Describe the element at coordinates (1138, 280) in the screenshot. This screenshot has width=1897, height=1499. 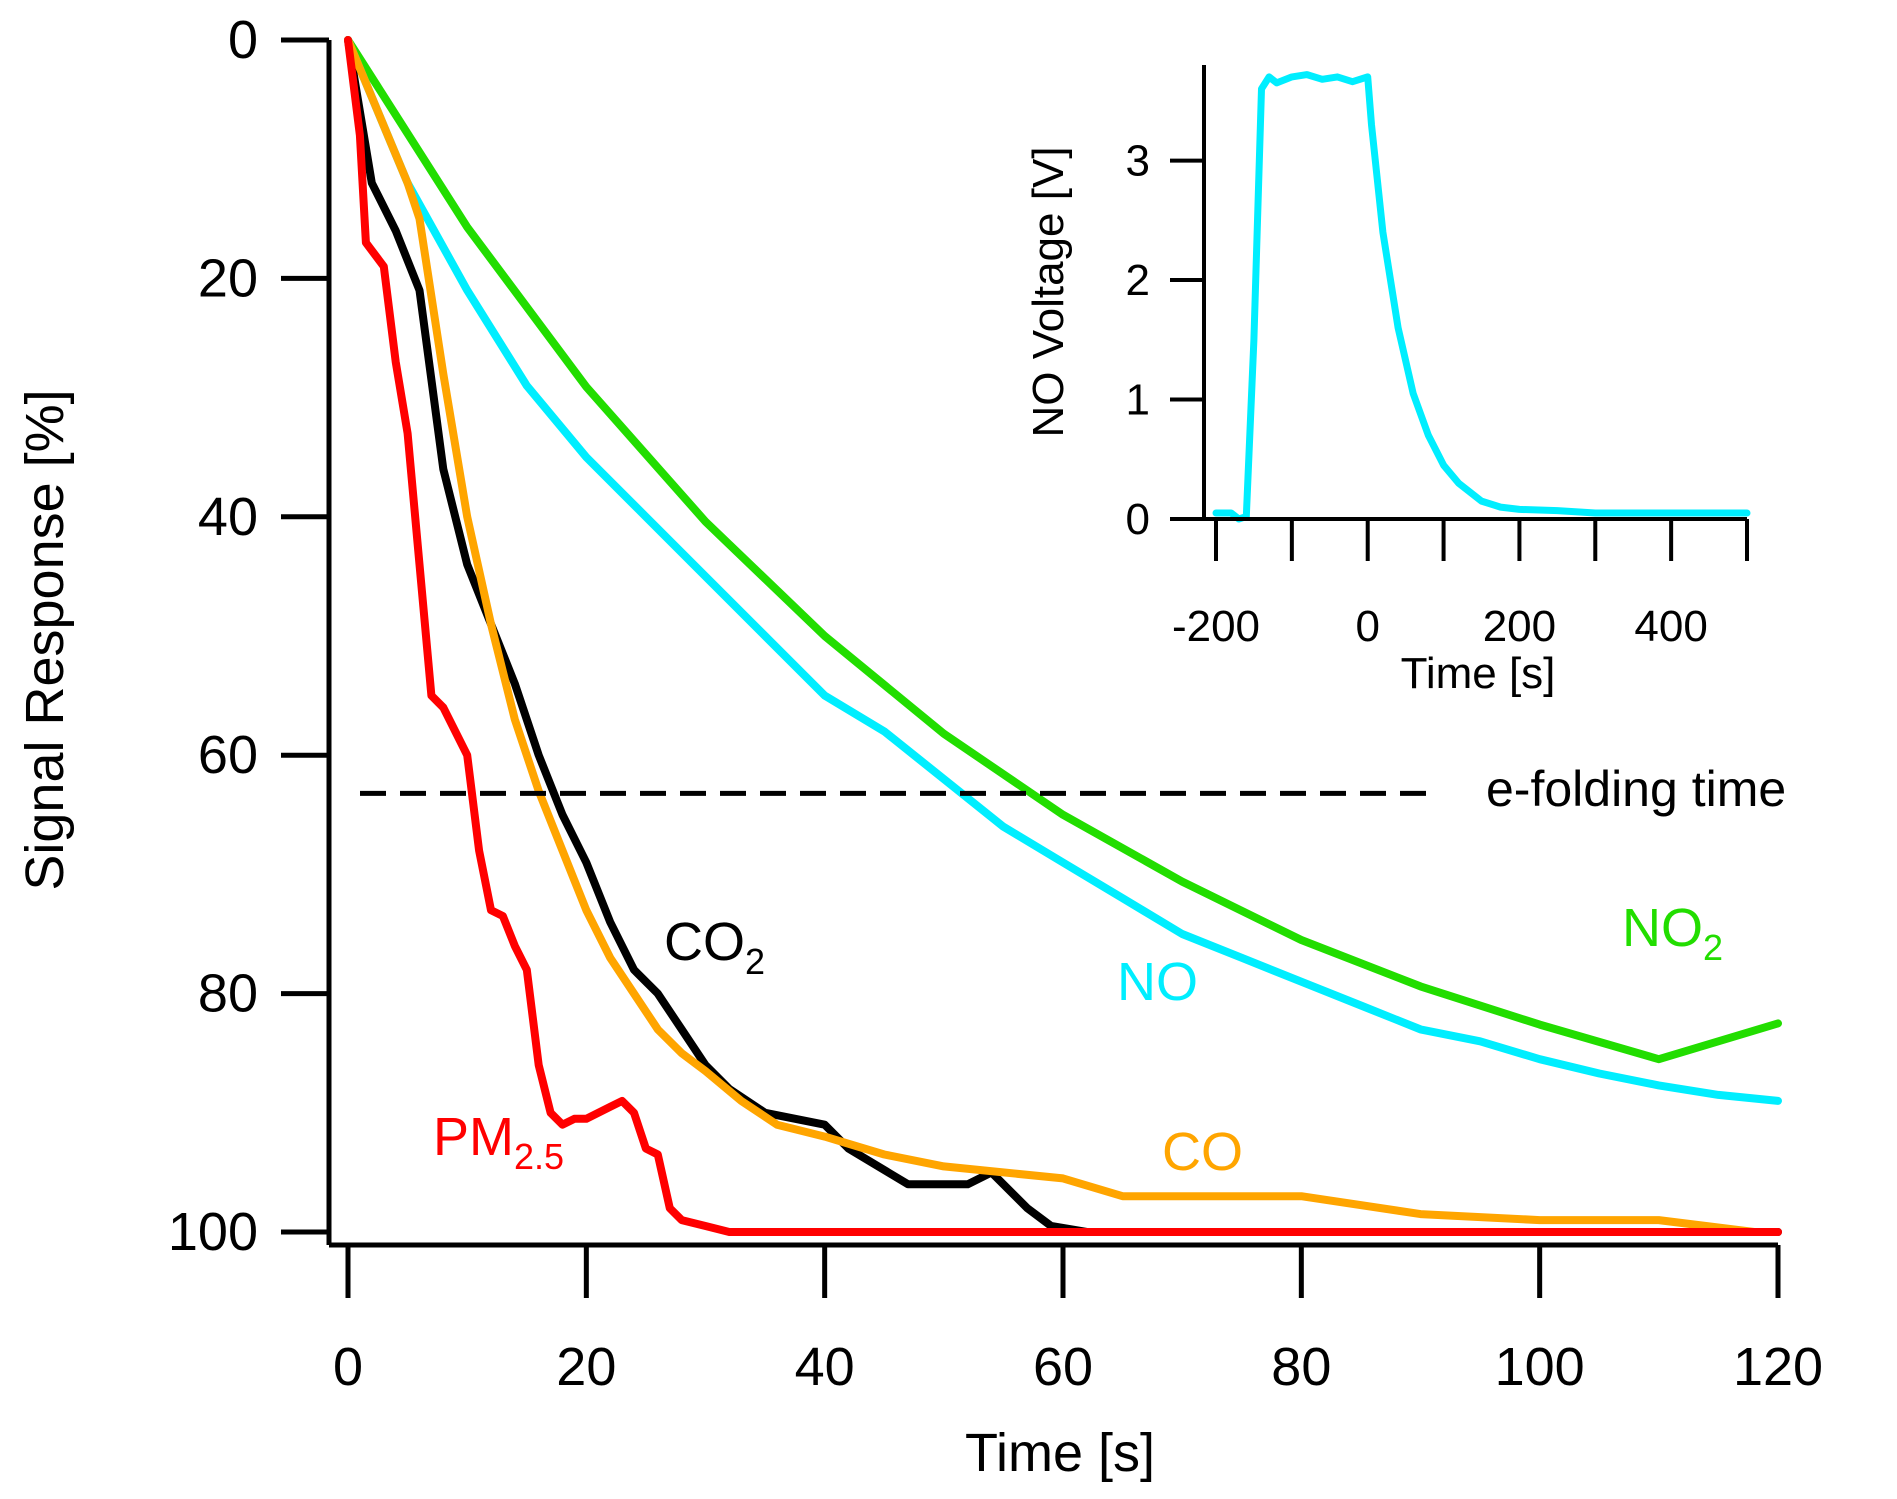
I see `inset-y-tick-label: 2` at that location.